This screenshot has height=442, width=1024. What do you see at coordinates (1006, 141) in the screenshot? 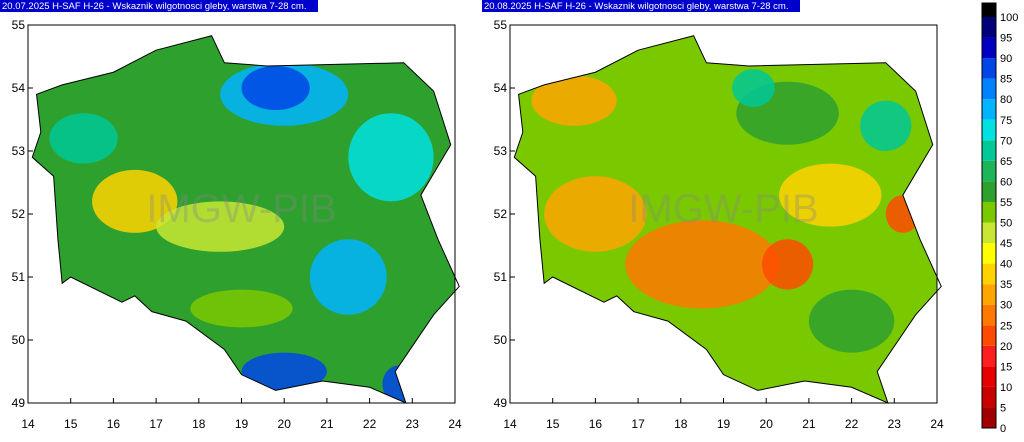
I see `colorbar-label: 70` at bounding box center [1006, 141].